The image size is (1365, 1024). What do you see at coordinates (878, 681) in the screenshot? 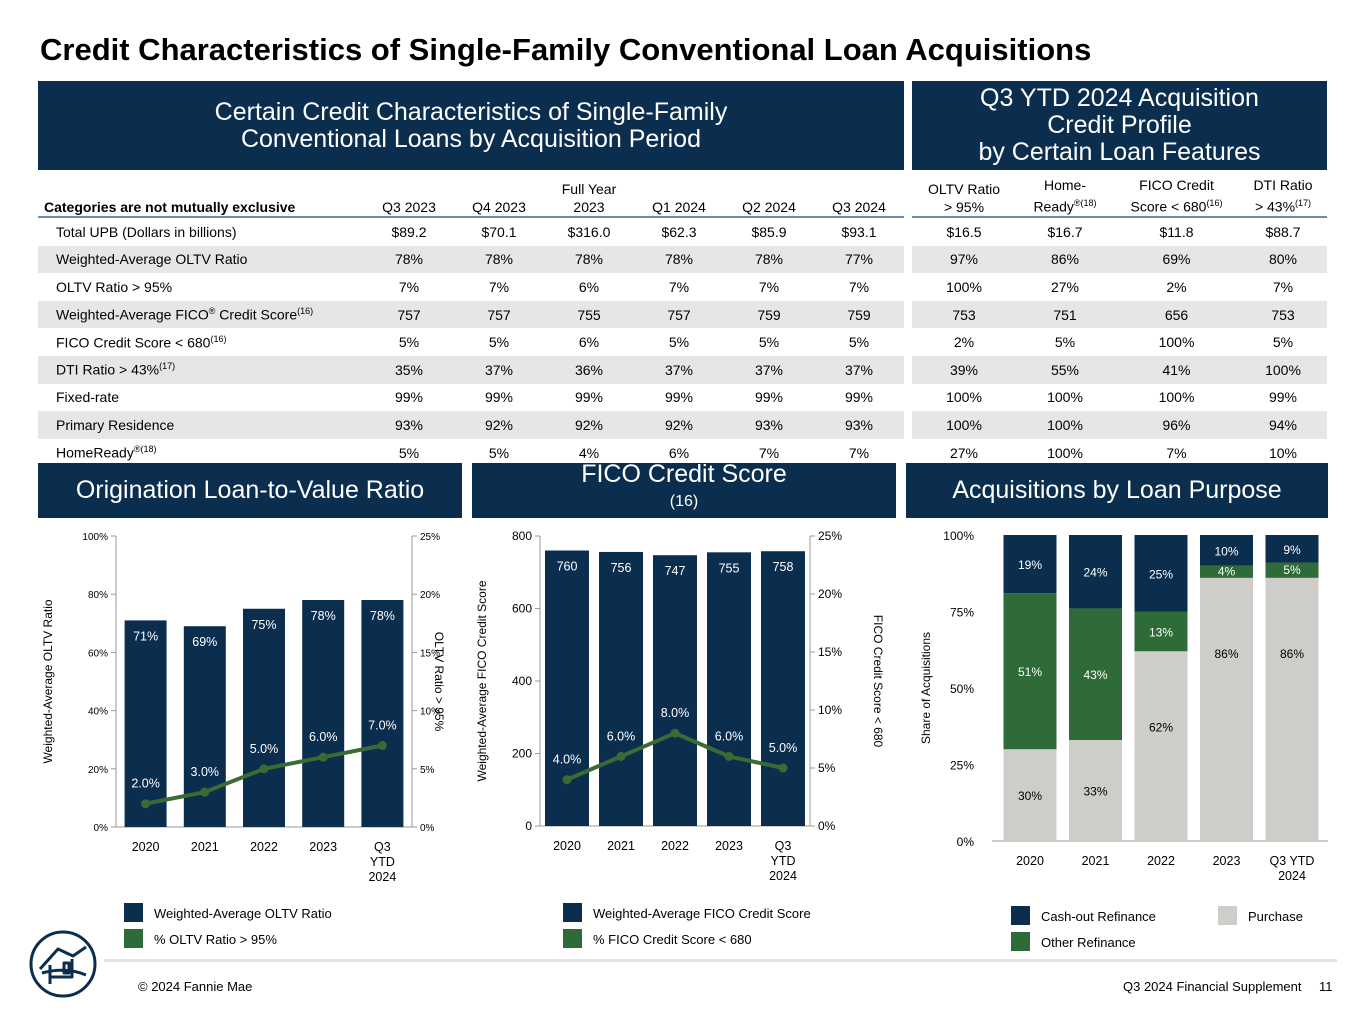
I see `y2-axis-title: FICO Credit Score < 680` at bounding box center [878, 681].